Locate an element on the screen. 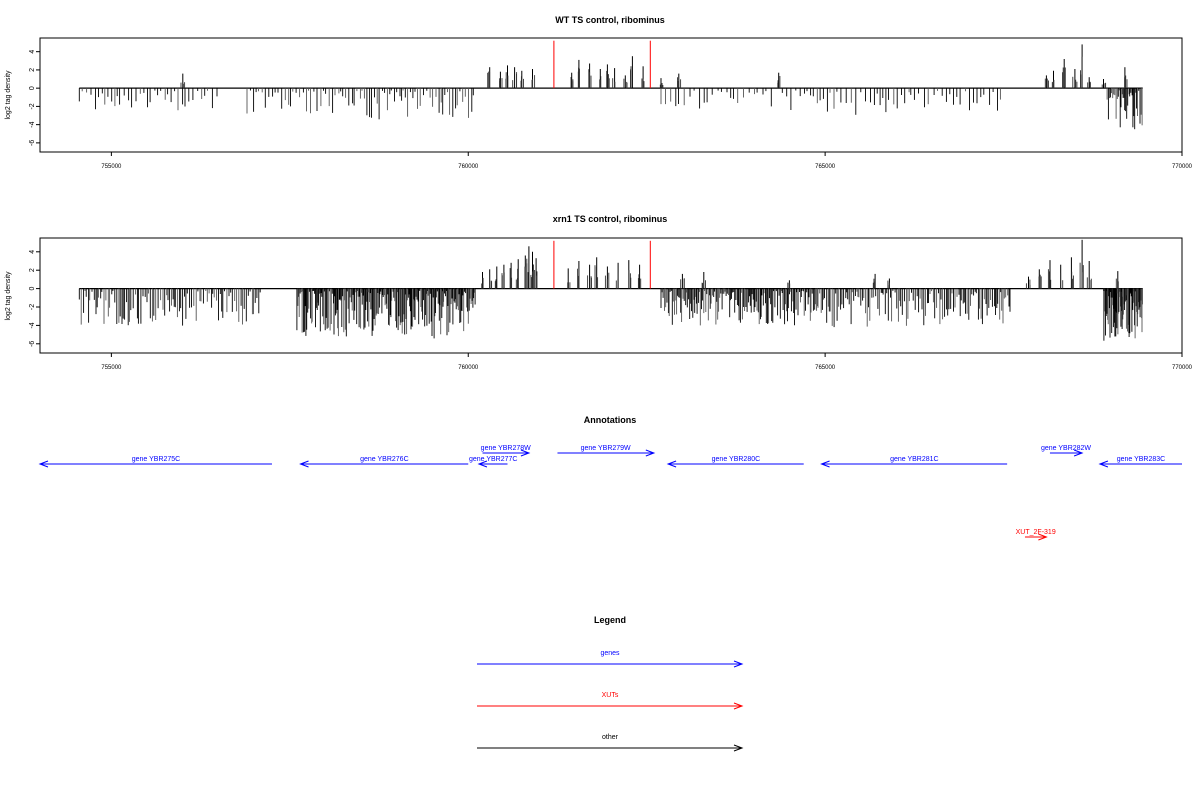 The width and height of the screenshot is (1200, 800). plot-frame is located at coordinates (611, 95).